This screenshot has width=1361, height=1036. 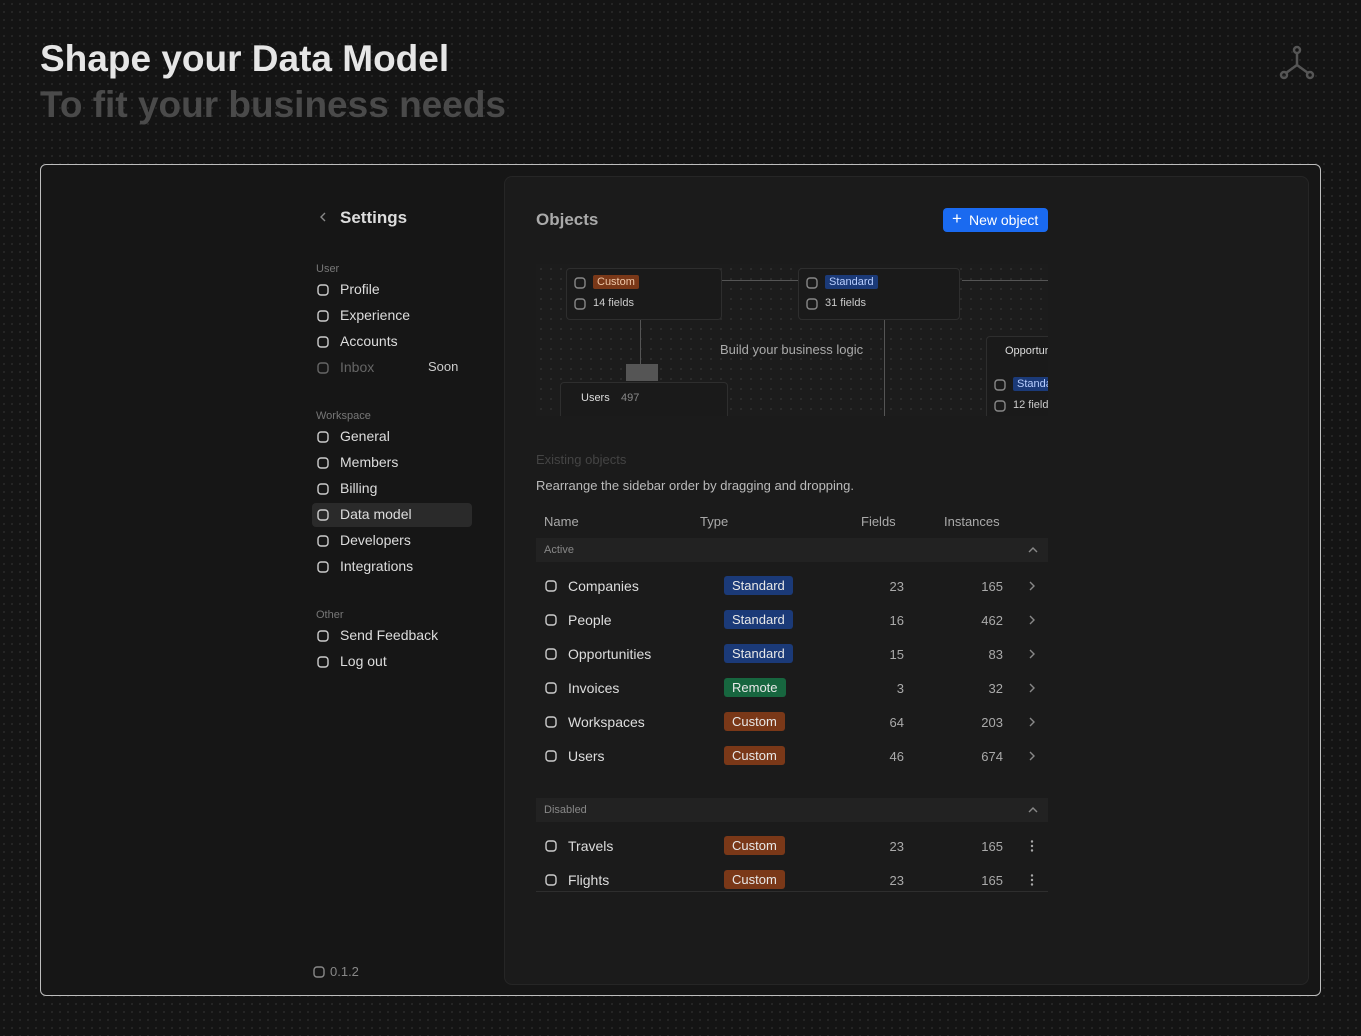 I want to click on column-header: Name, so click(x=561, y=521).